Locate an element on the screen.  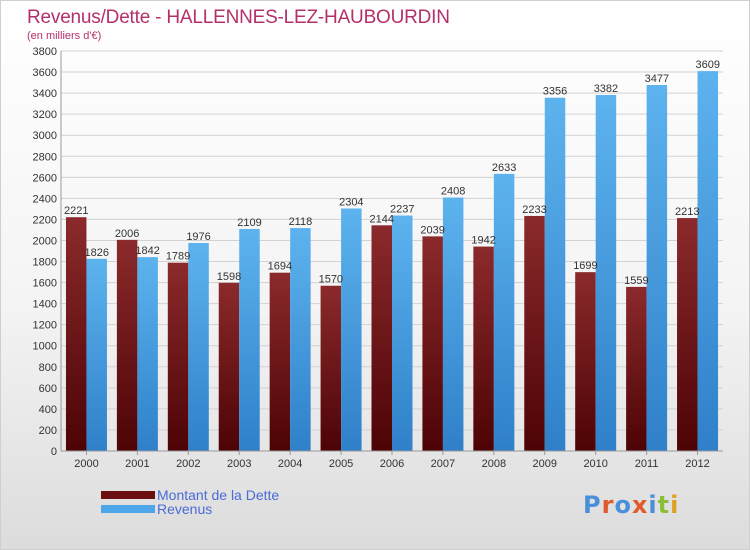
y-tick-label: 200 is located at coordinates (48, 431).